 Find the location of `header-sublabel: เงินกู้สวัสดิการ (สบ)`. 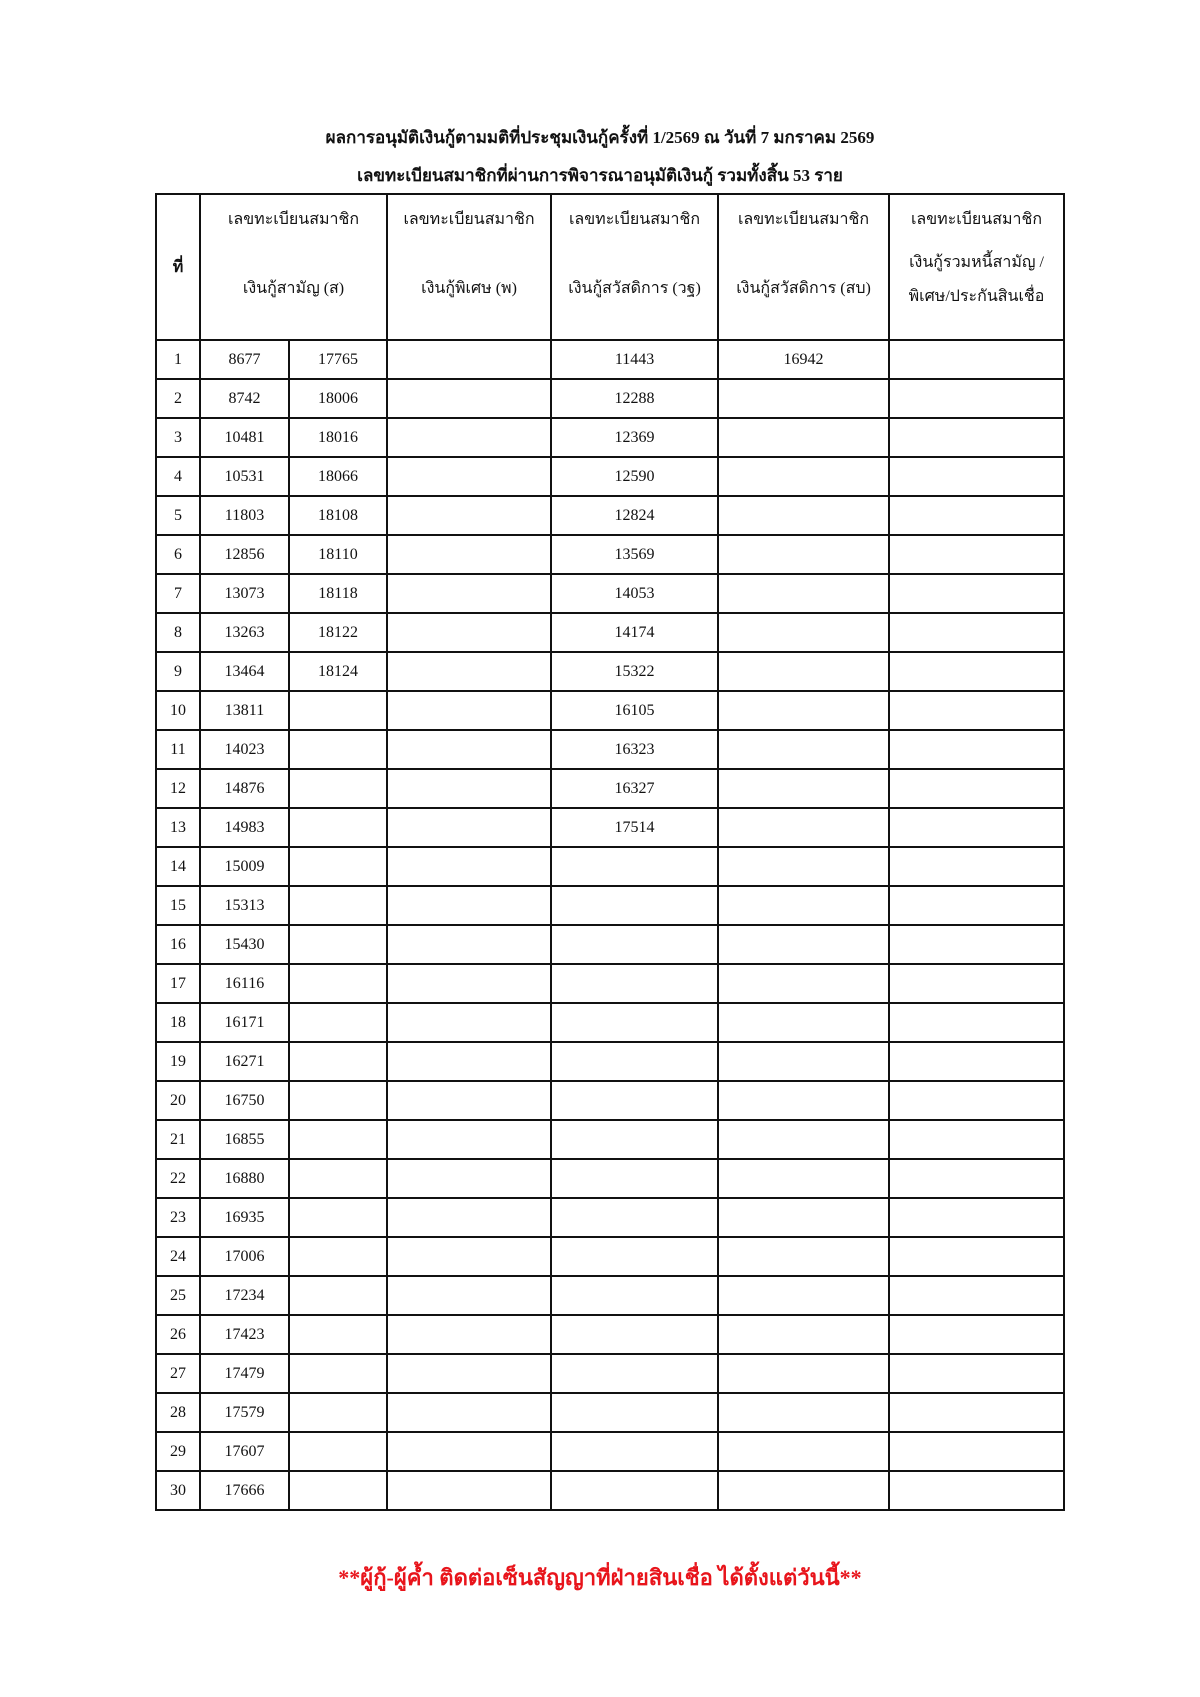

header-sublabel: เงินกู้สวัสดิการ (สบ) is located at coordinates (803, 288).